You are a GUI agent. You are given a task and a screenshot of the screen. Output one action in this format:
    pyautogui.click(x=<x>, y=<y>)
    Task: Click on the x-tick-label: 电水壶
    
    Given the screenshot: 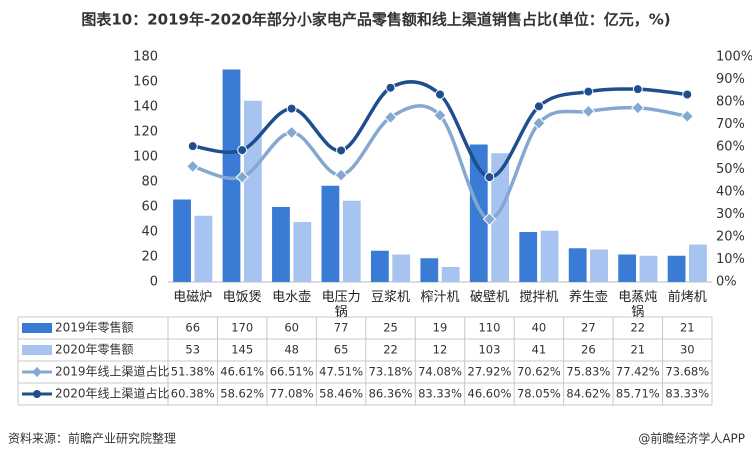 What is the action you would take?
    pyautogui.click(x=292, y=297)
    